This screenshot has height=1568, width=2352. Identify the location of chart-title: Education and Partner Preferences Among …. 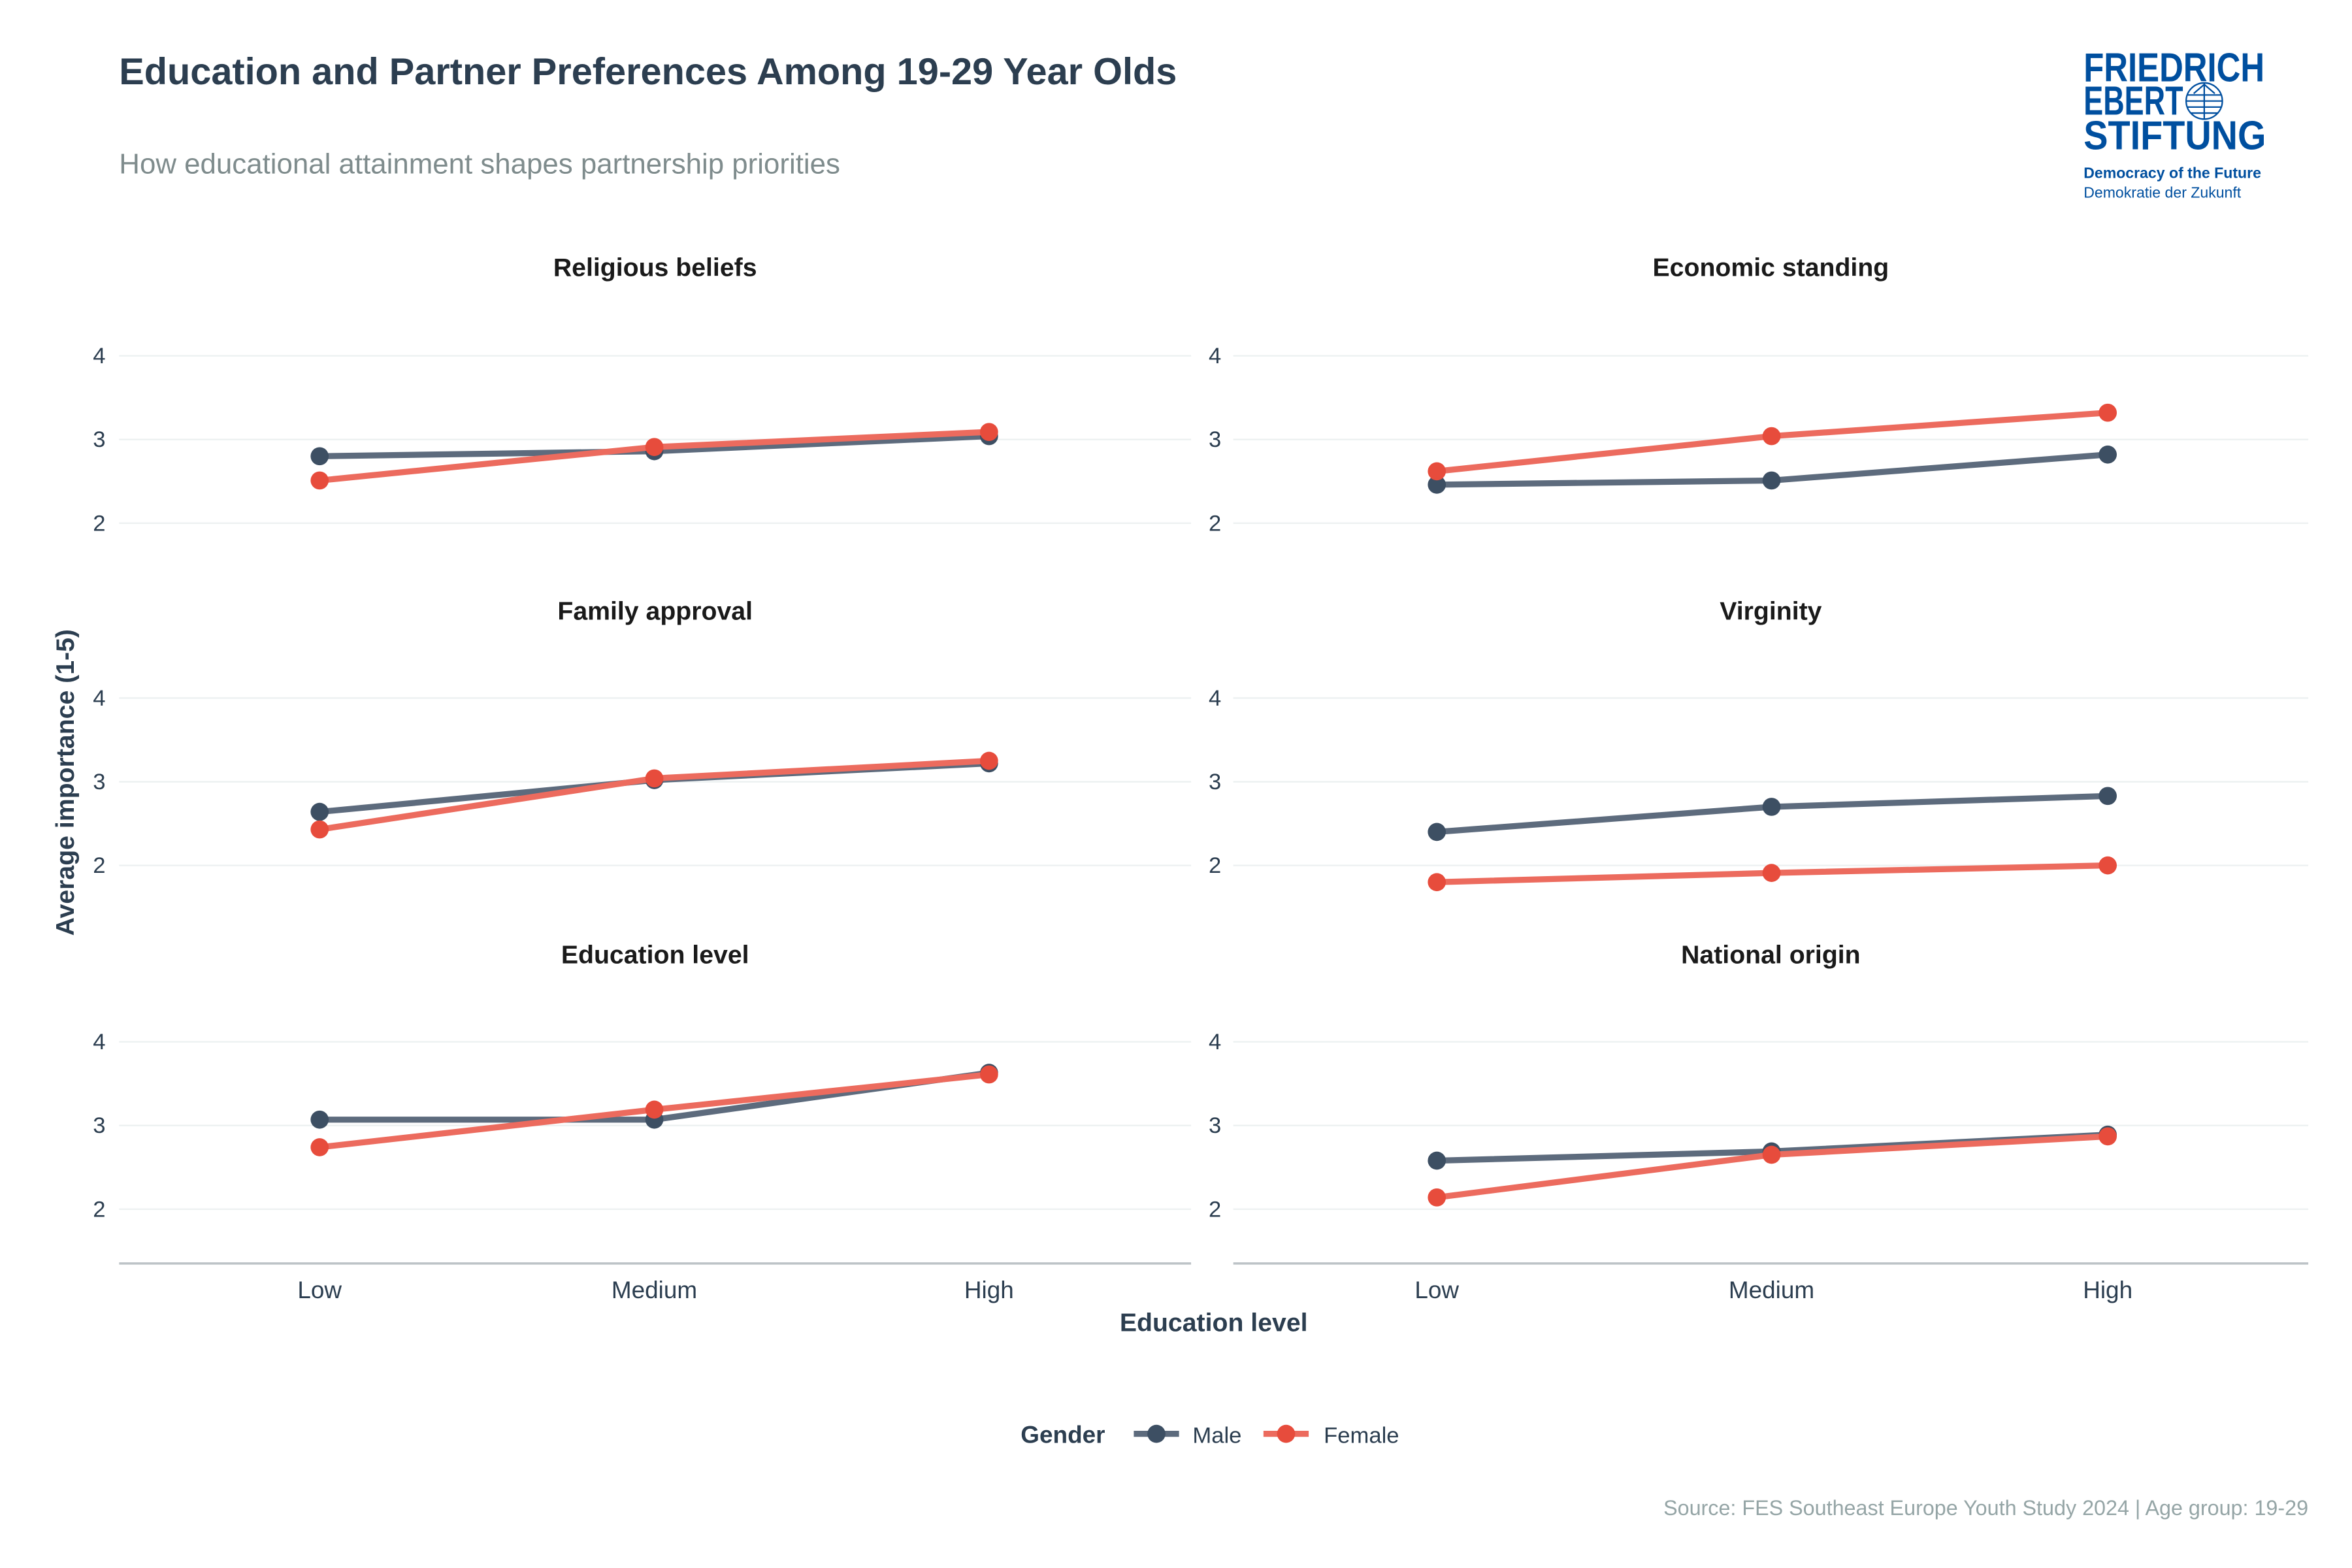
(648, 72).